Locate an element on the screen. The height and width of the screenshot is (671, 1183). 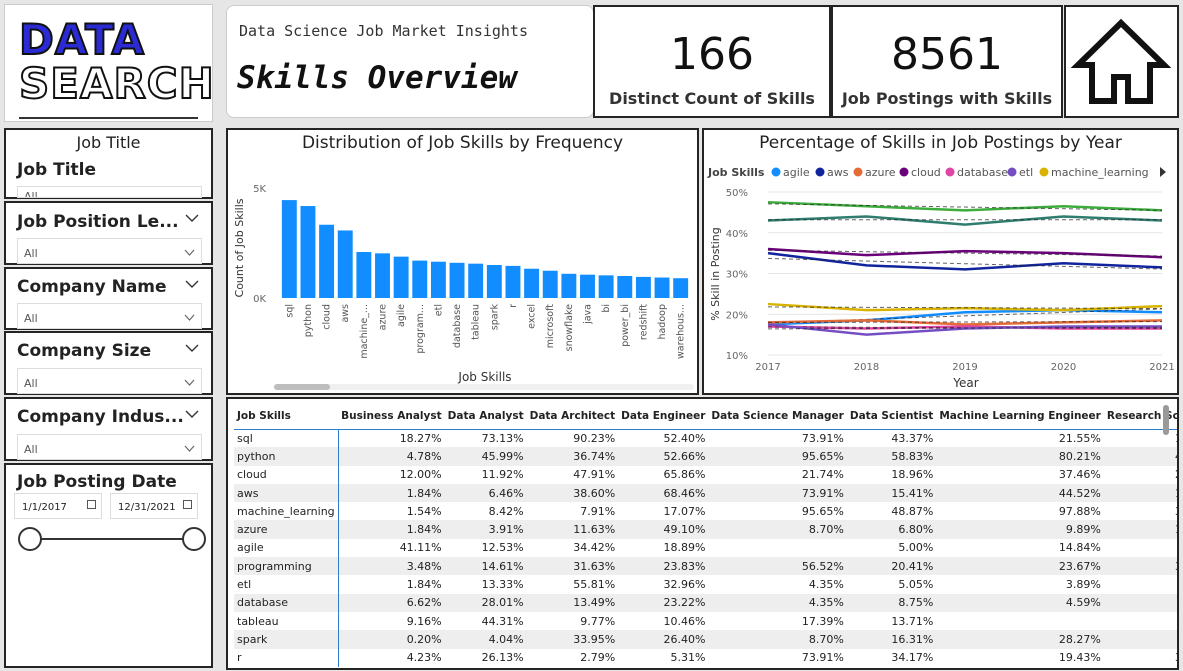
legend-label: agile is located at coordinates (796, 172).